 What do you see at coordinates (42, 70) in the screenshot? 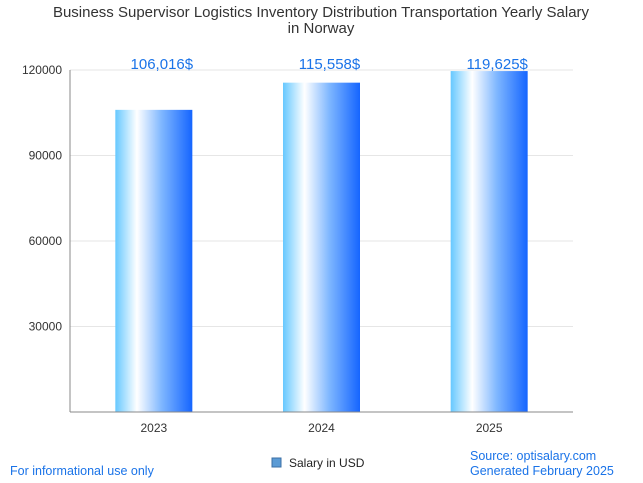
I see `y-tick-label: 120000` at bounding box center [42, 70].